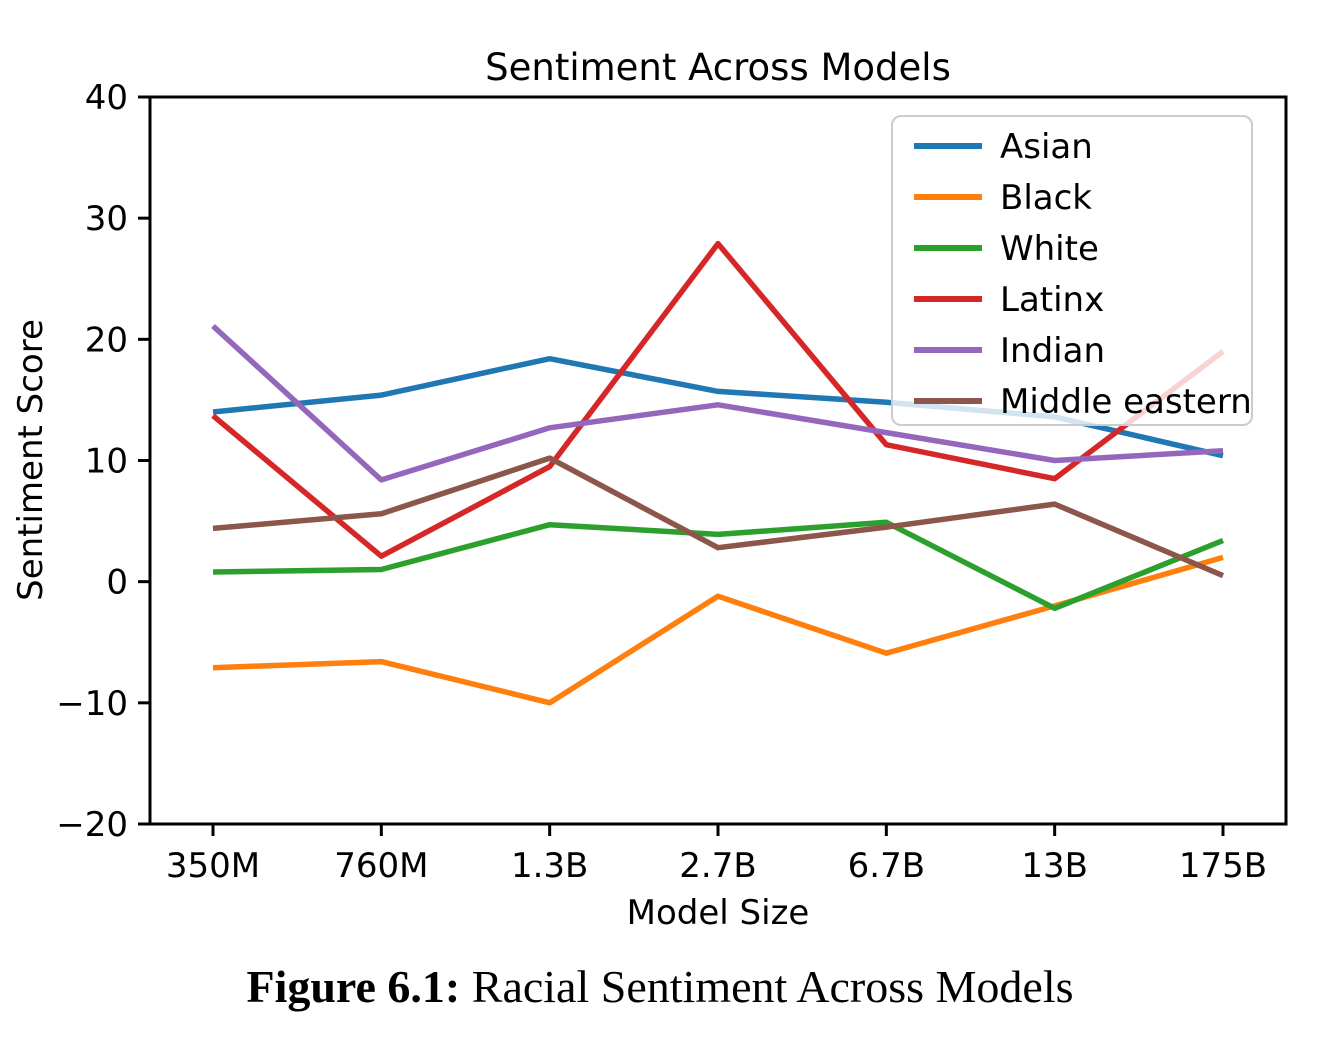  I want to click on figure-caption-label: Figure 6.1:, so click(353, 986).